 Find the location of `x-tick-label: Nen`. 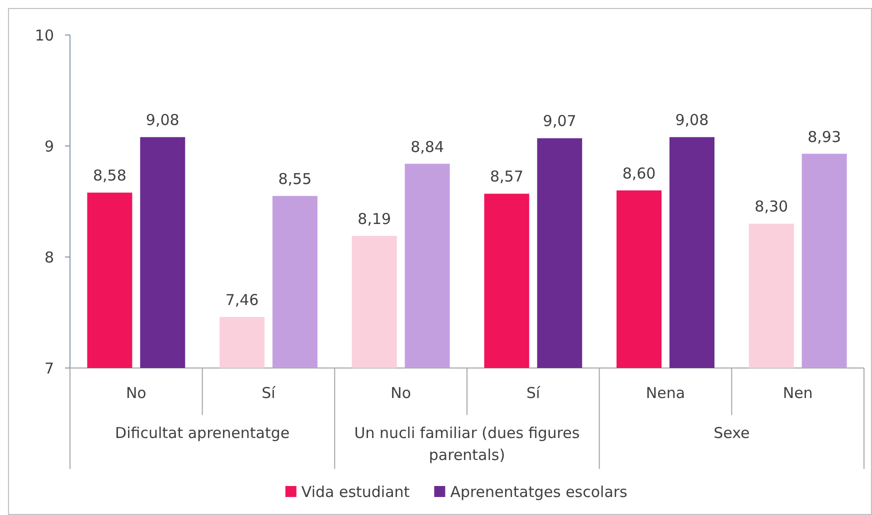

x-tick-label: Nen is located at coordinates (797, 393).